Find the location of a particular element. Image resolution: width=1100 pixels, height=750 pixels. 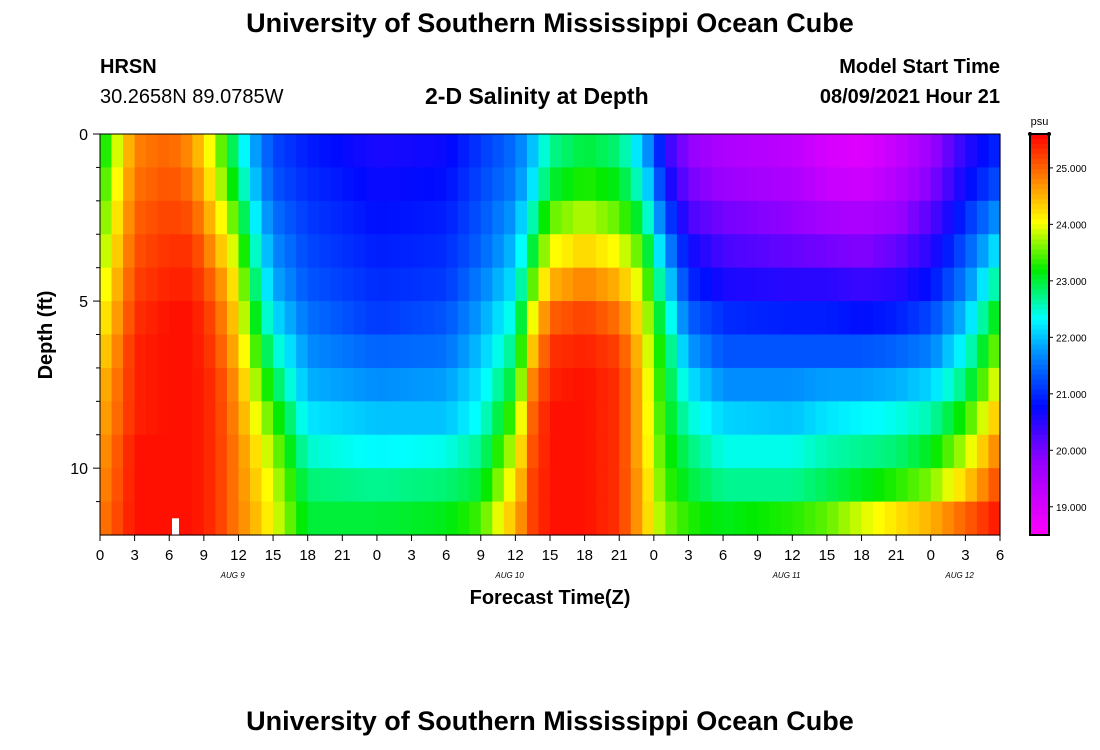

x-tick-label: 6 is located at coordinates (169, 555).